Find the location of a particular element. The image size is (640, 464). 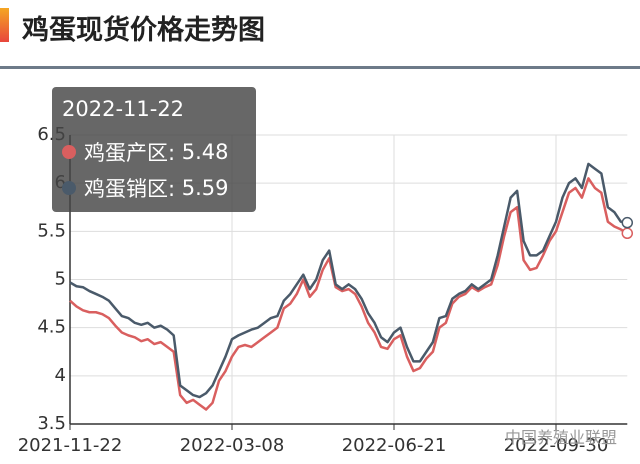

title-icon is located at coordinates (4, 25).